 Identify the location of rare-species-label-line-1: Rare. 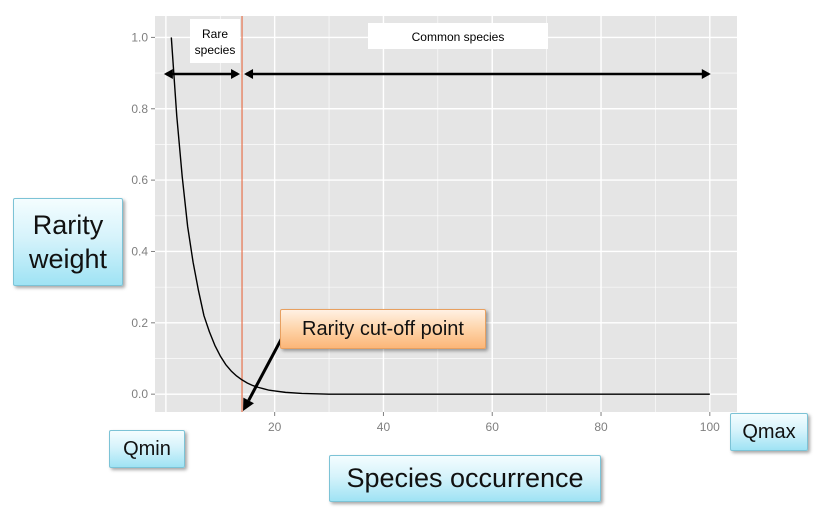
(215, 34).